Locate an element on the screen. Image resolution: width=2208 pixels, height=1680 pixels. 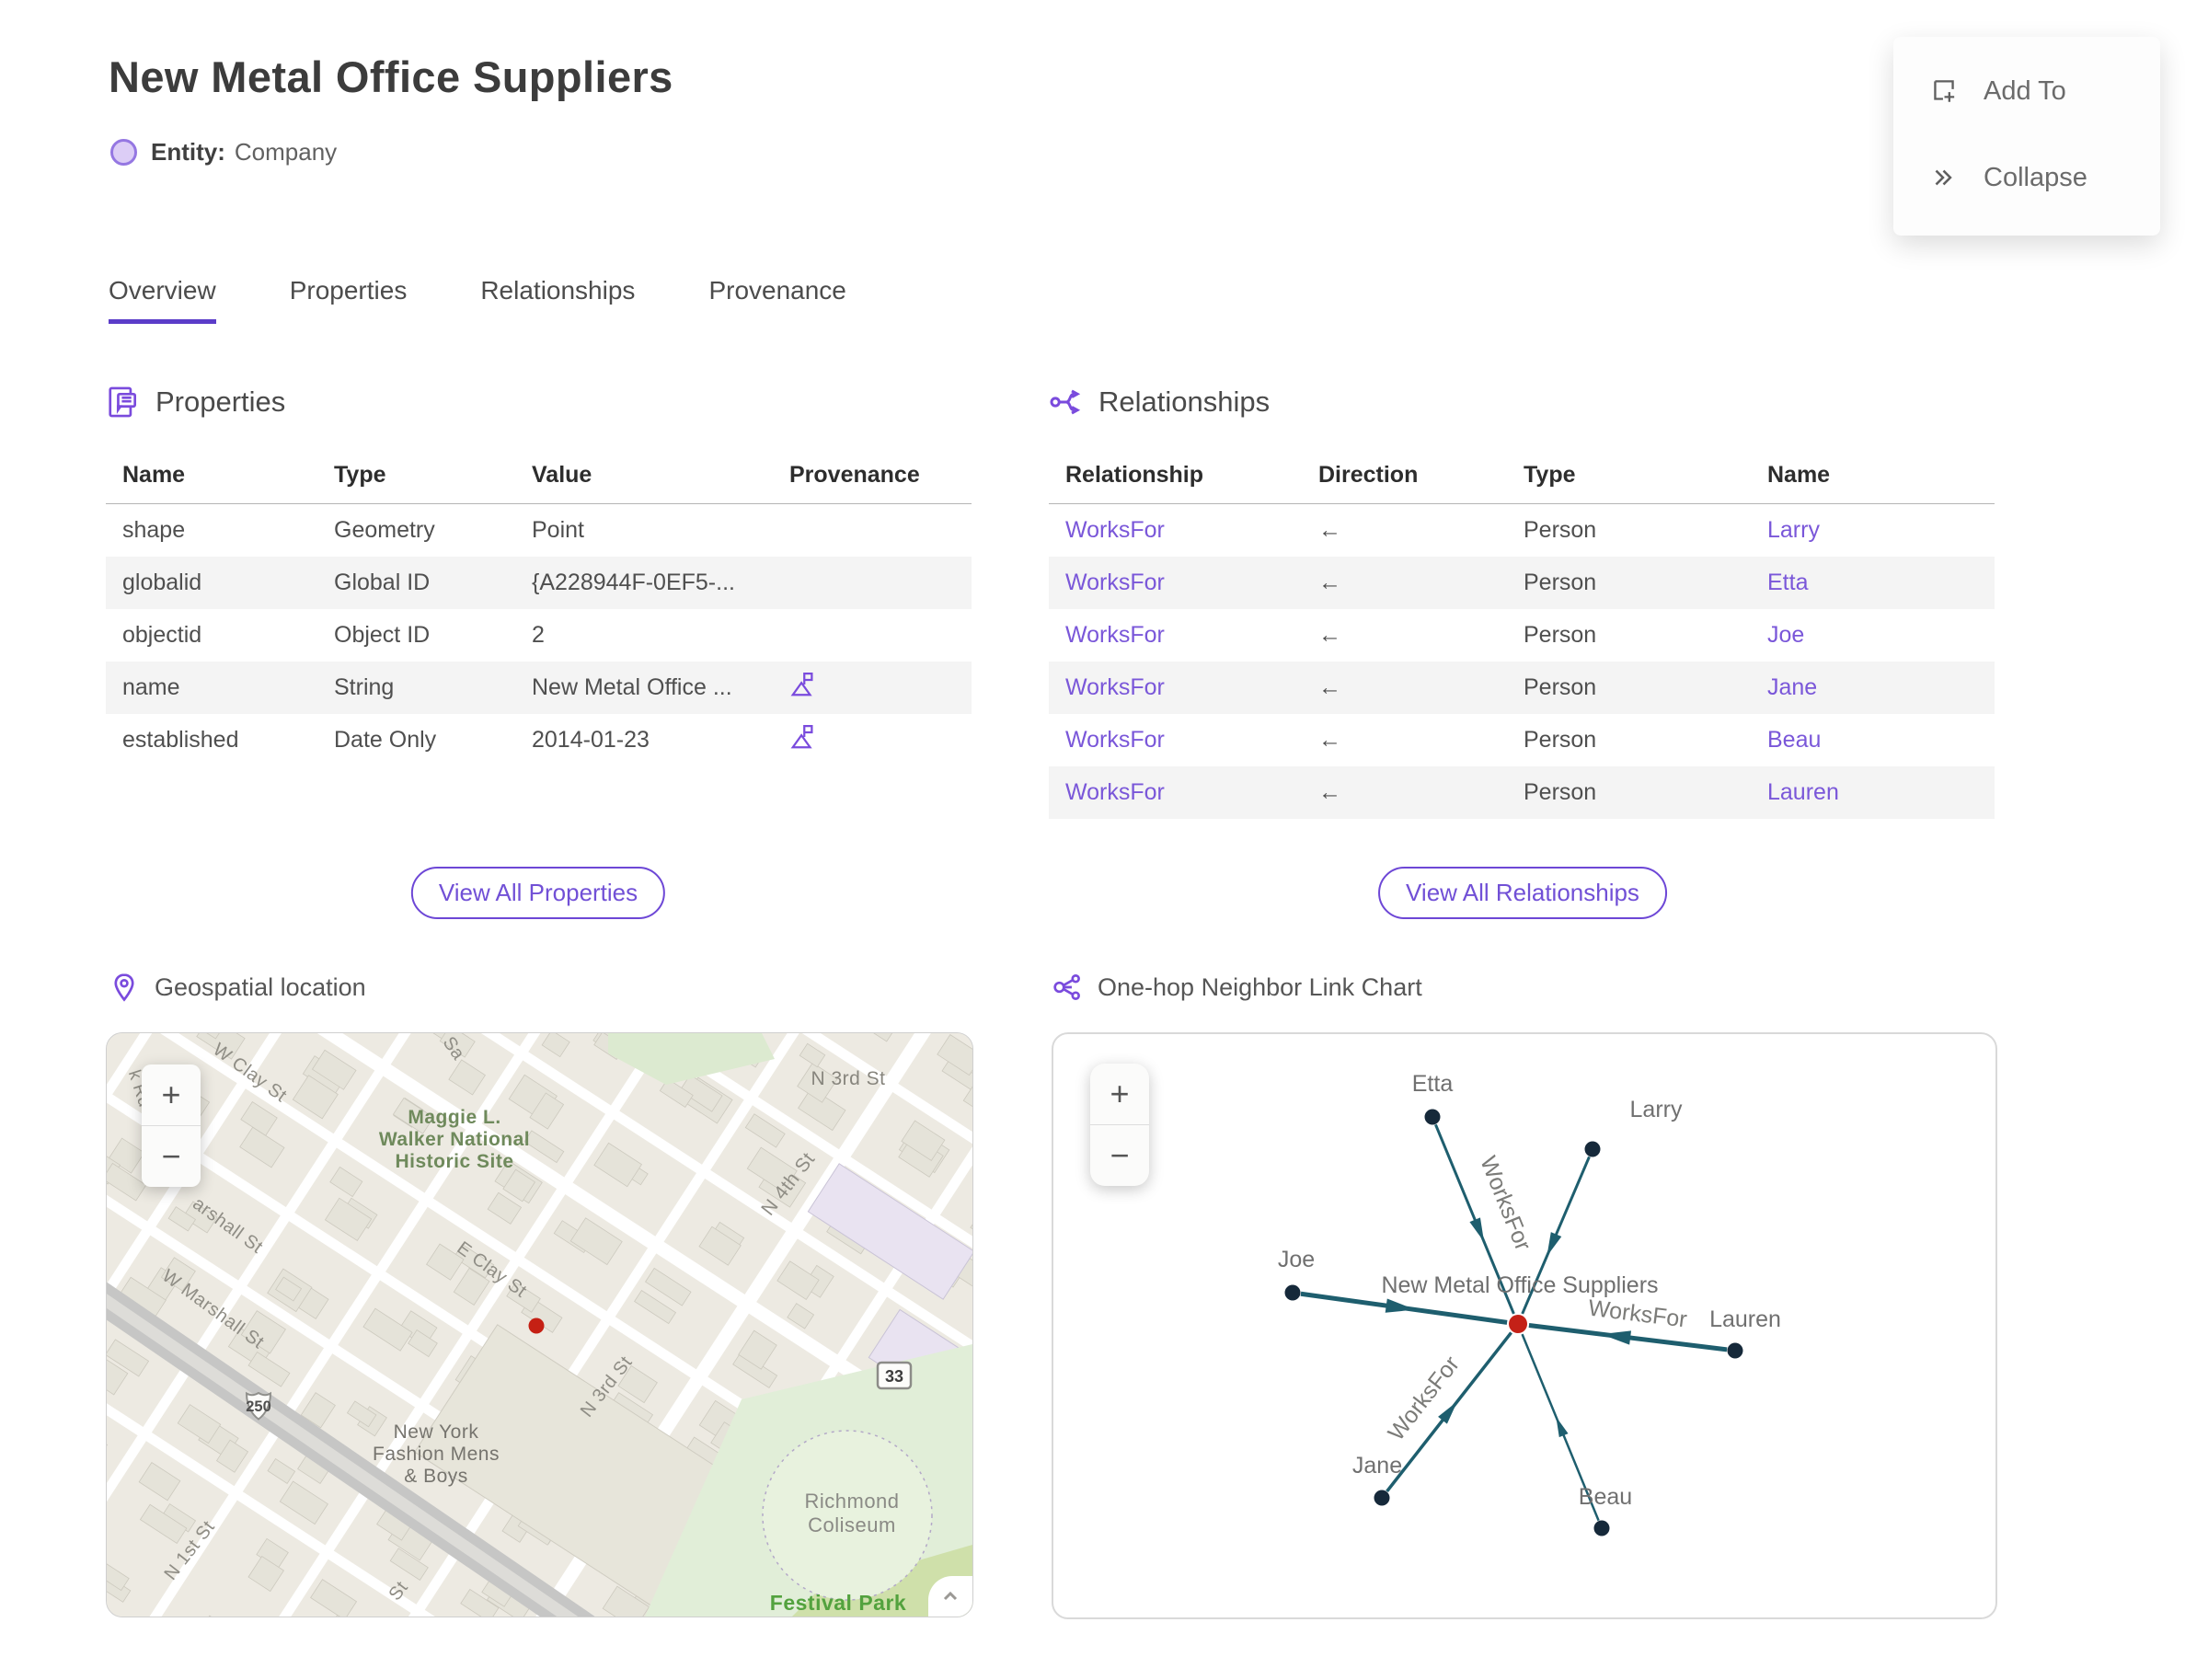
map-marker is located at coordinates (536, 1326).